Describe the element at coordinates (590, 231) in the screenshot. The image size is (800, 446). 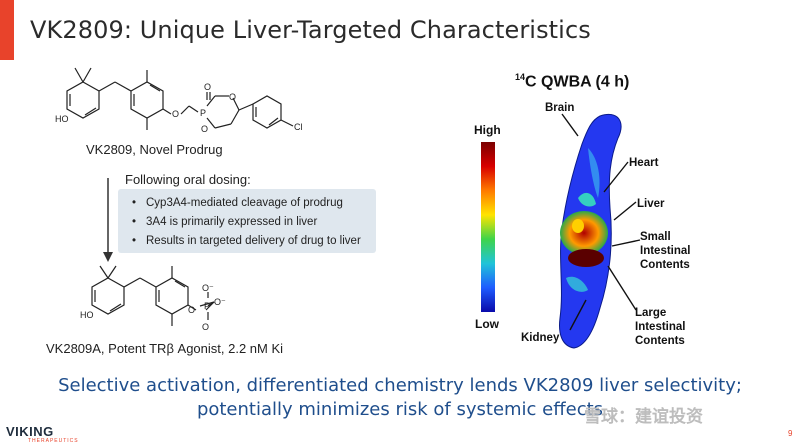
I see `rat-autoradiograph` at that location.